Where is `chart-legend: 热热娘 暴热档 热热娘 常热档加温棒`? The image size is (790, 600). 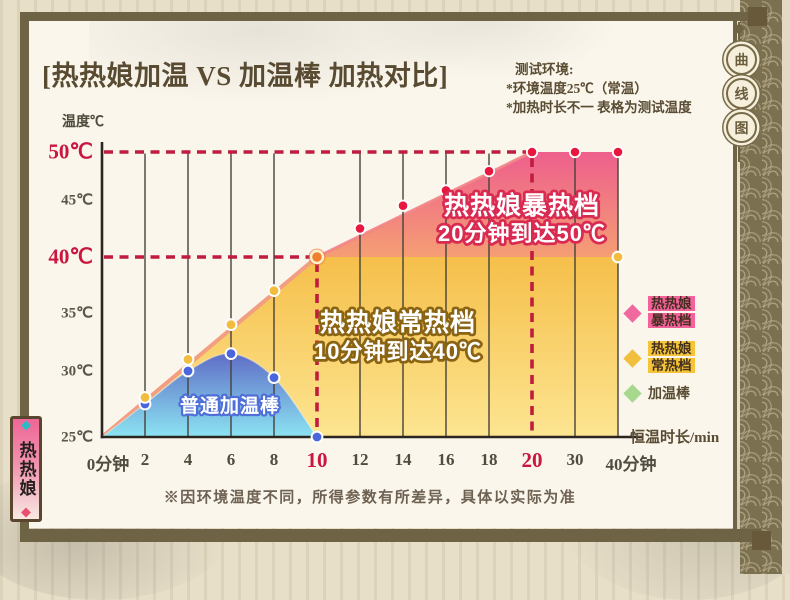 chart-legend: 热热娘 暴热档 热热娘 常热档加温棒 is located at coordinates (659, 354).